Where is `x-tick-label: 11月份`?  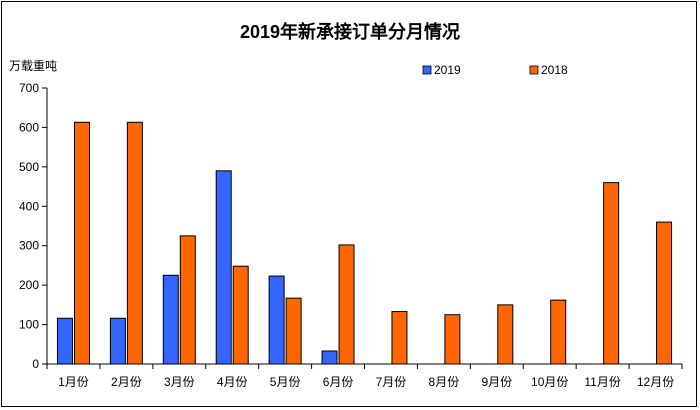 x-tick-label: 11月份 is located at coordinates (602, 382).